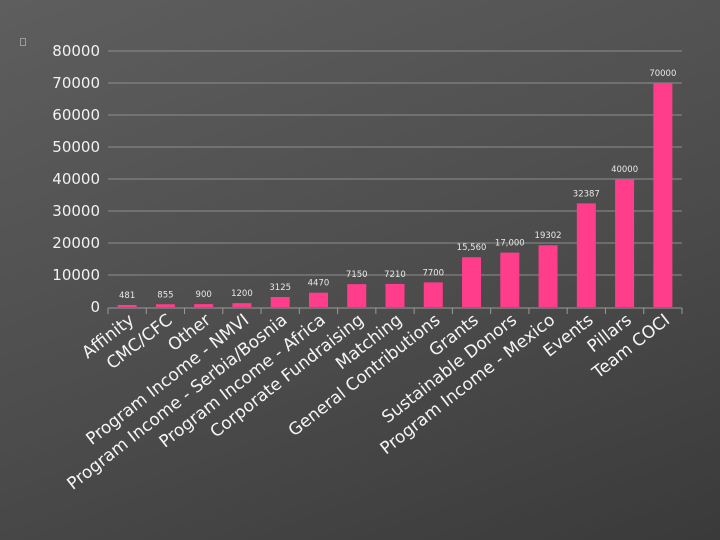  Describe the element at coordinates (280, 288) in the screenshot. I see `data-label: 3125` at that location.